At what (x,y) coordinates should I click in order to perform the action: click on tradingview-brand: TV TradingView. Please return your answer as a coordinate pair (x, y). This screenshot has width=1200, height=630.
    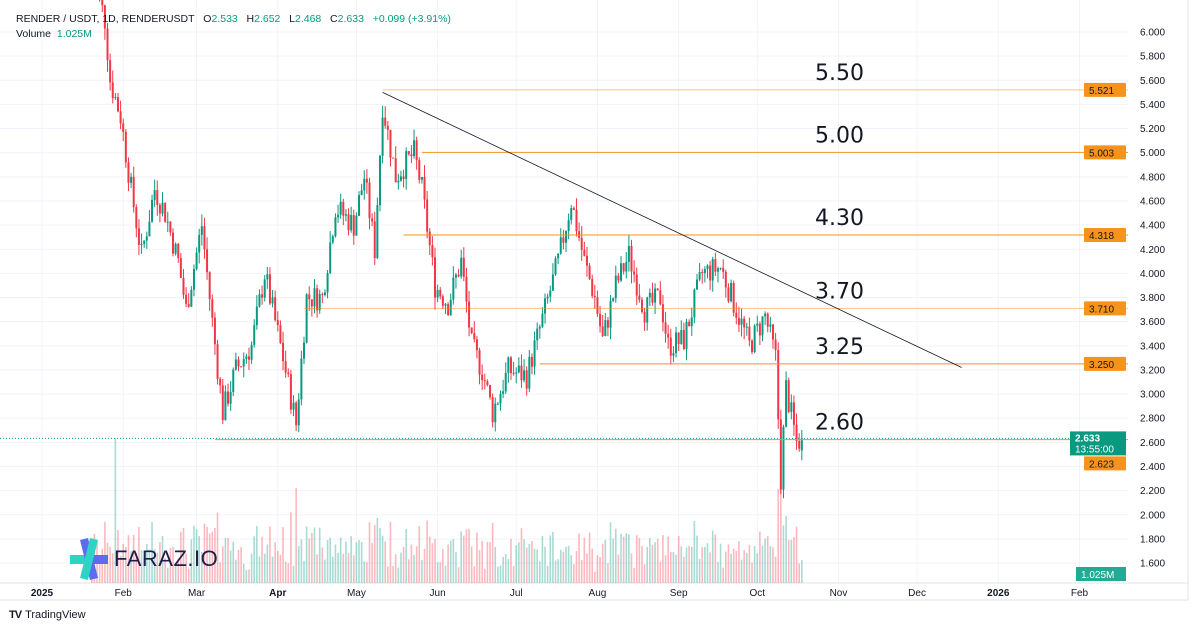
    Looking at the image, I should click on (47, 615).